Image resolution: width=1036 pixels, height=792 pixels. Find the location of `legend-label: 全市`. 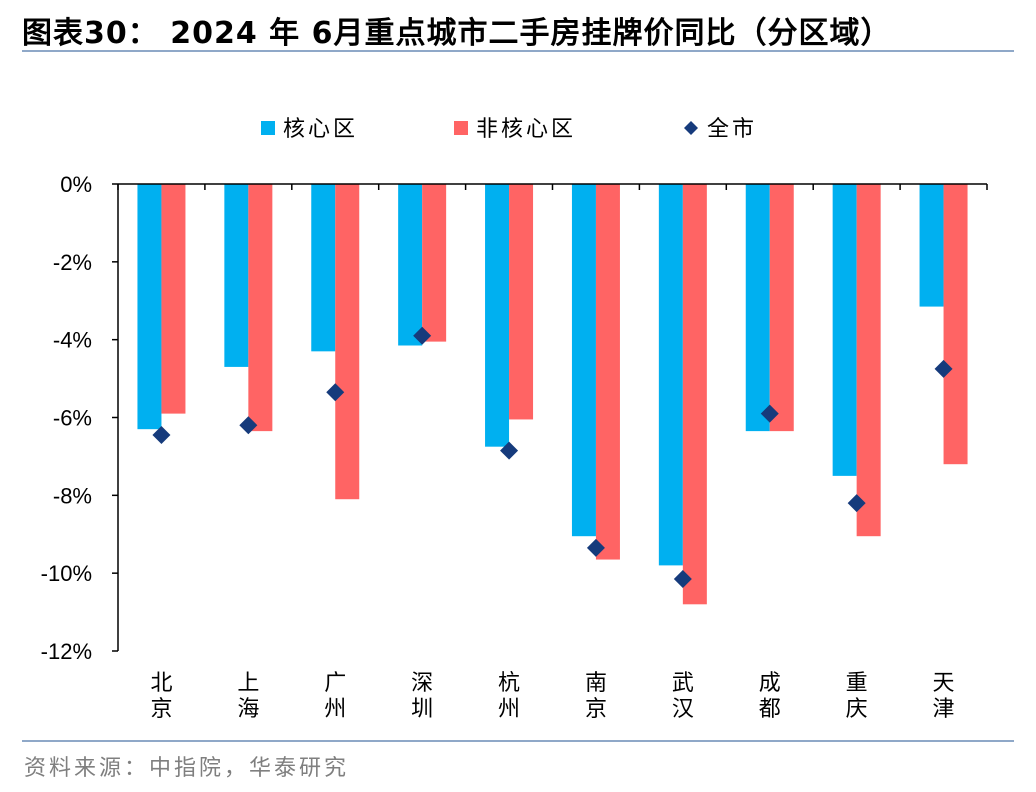

legend-label: 全市 is located at coordinates (732, 129).